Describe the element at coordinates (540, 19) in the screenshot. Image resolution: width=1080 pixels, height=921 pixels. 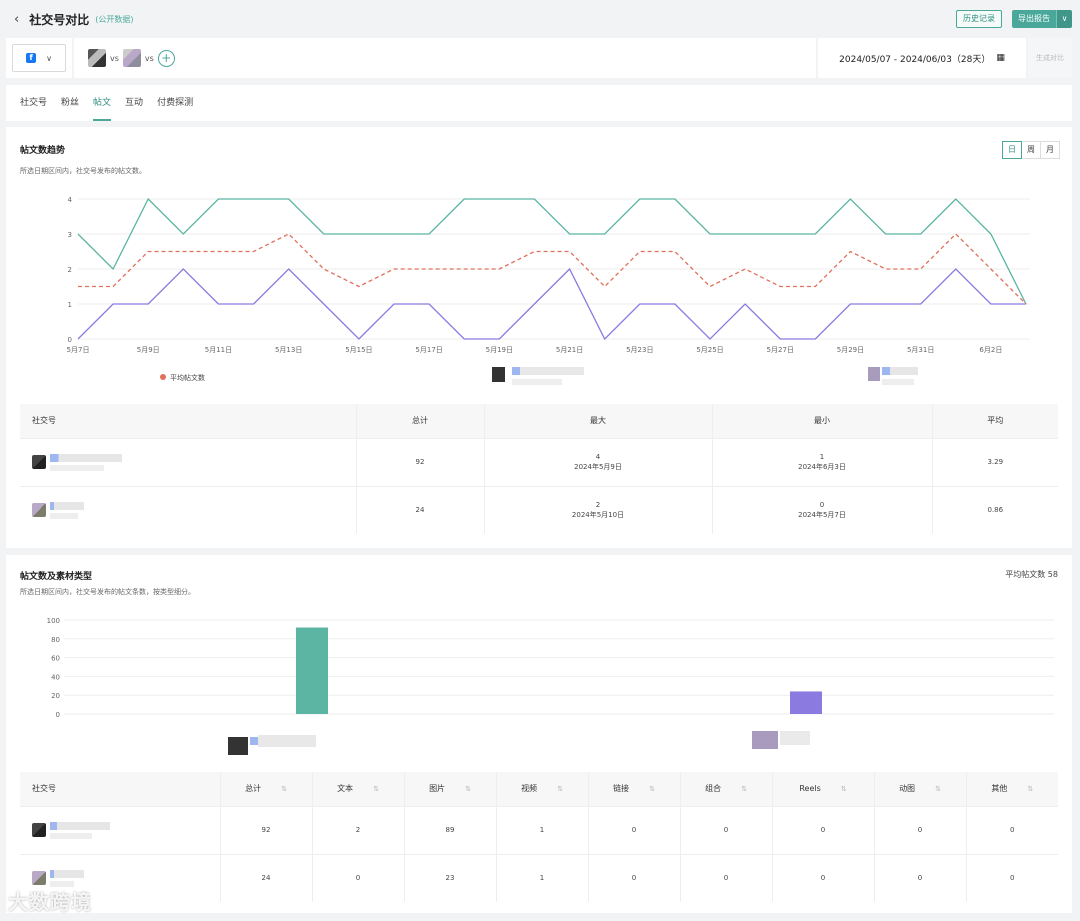
I see `top-bar: ‹ 社交号对比 (公开数据) 历史记录 导出报告 ∨` at that location.